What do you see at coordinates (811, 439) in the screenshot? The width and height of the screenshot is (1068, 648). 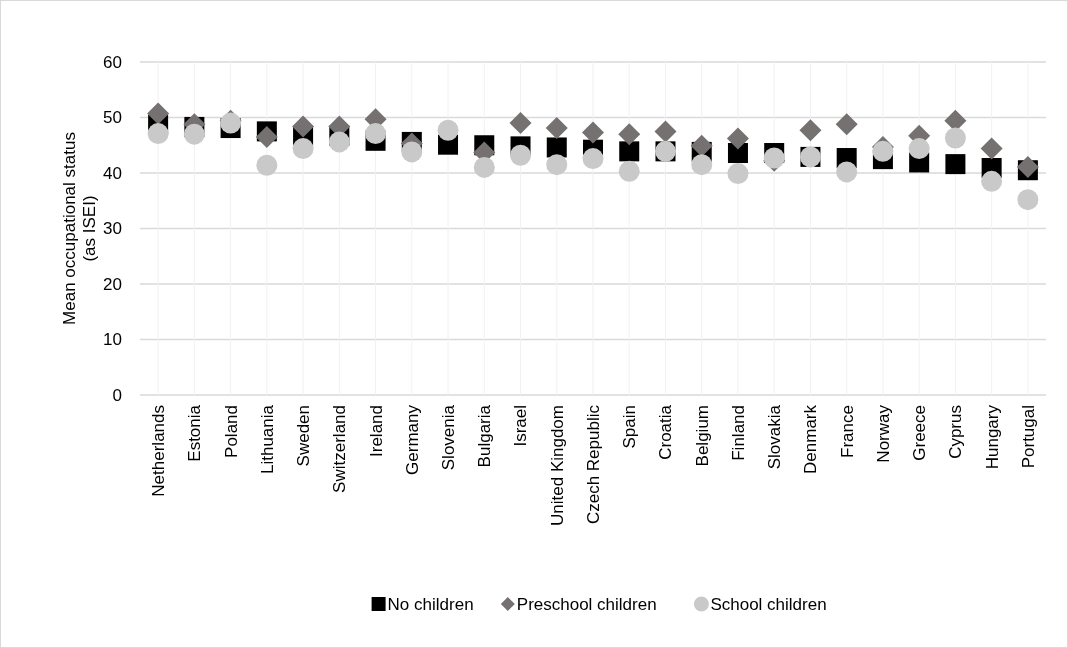 I see `x-tick-label: Denmark` at bounding box center [811, 439].